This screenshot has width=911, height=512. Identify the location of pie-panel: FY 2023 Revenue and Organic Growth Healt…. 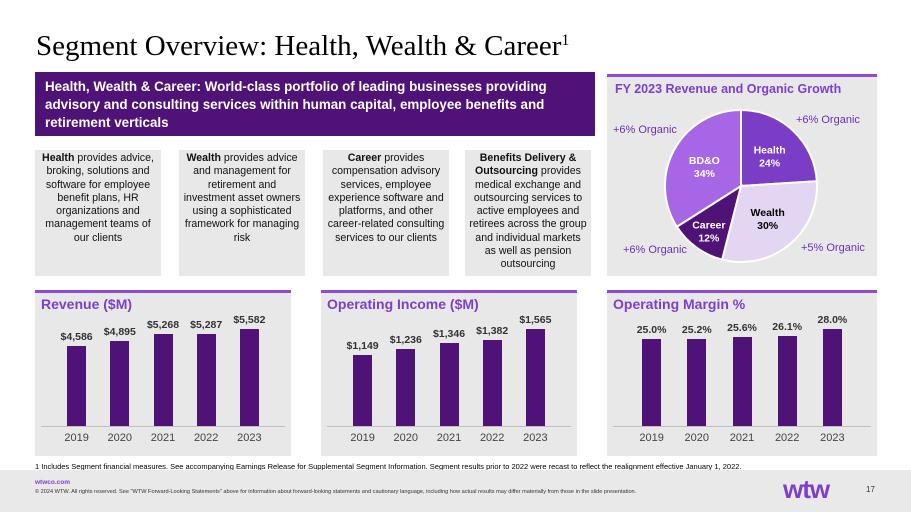
(742, 175).